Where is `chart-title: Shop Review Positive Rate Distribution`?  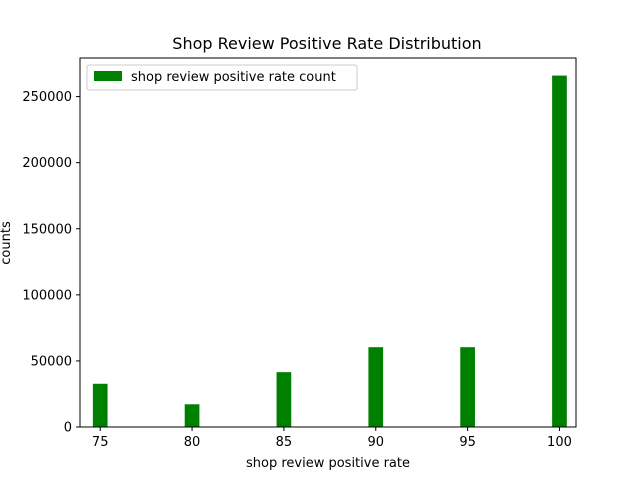 chart-title: Shop Review Positive Rate Distribution is located at coordinates (326, 43).